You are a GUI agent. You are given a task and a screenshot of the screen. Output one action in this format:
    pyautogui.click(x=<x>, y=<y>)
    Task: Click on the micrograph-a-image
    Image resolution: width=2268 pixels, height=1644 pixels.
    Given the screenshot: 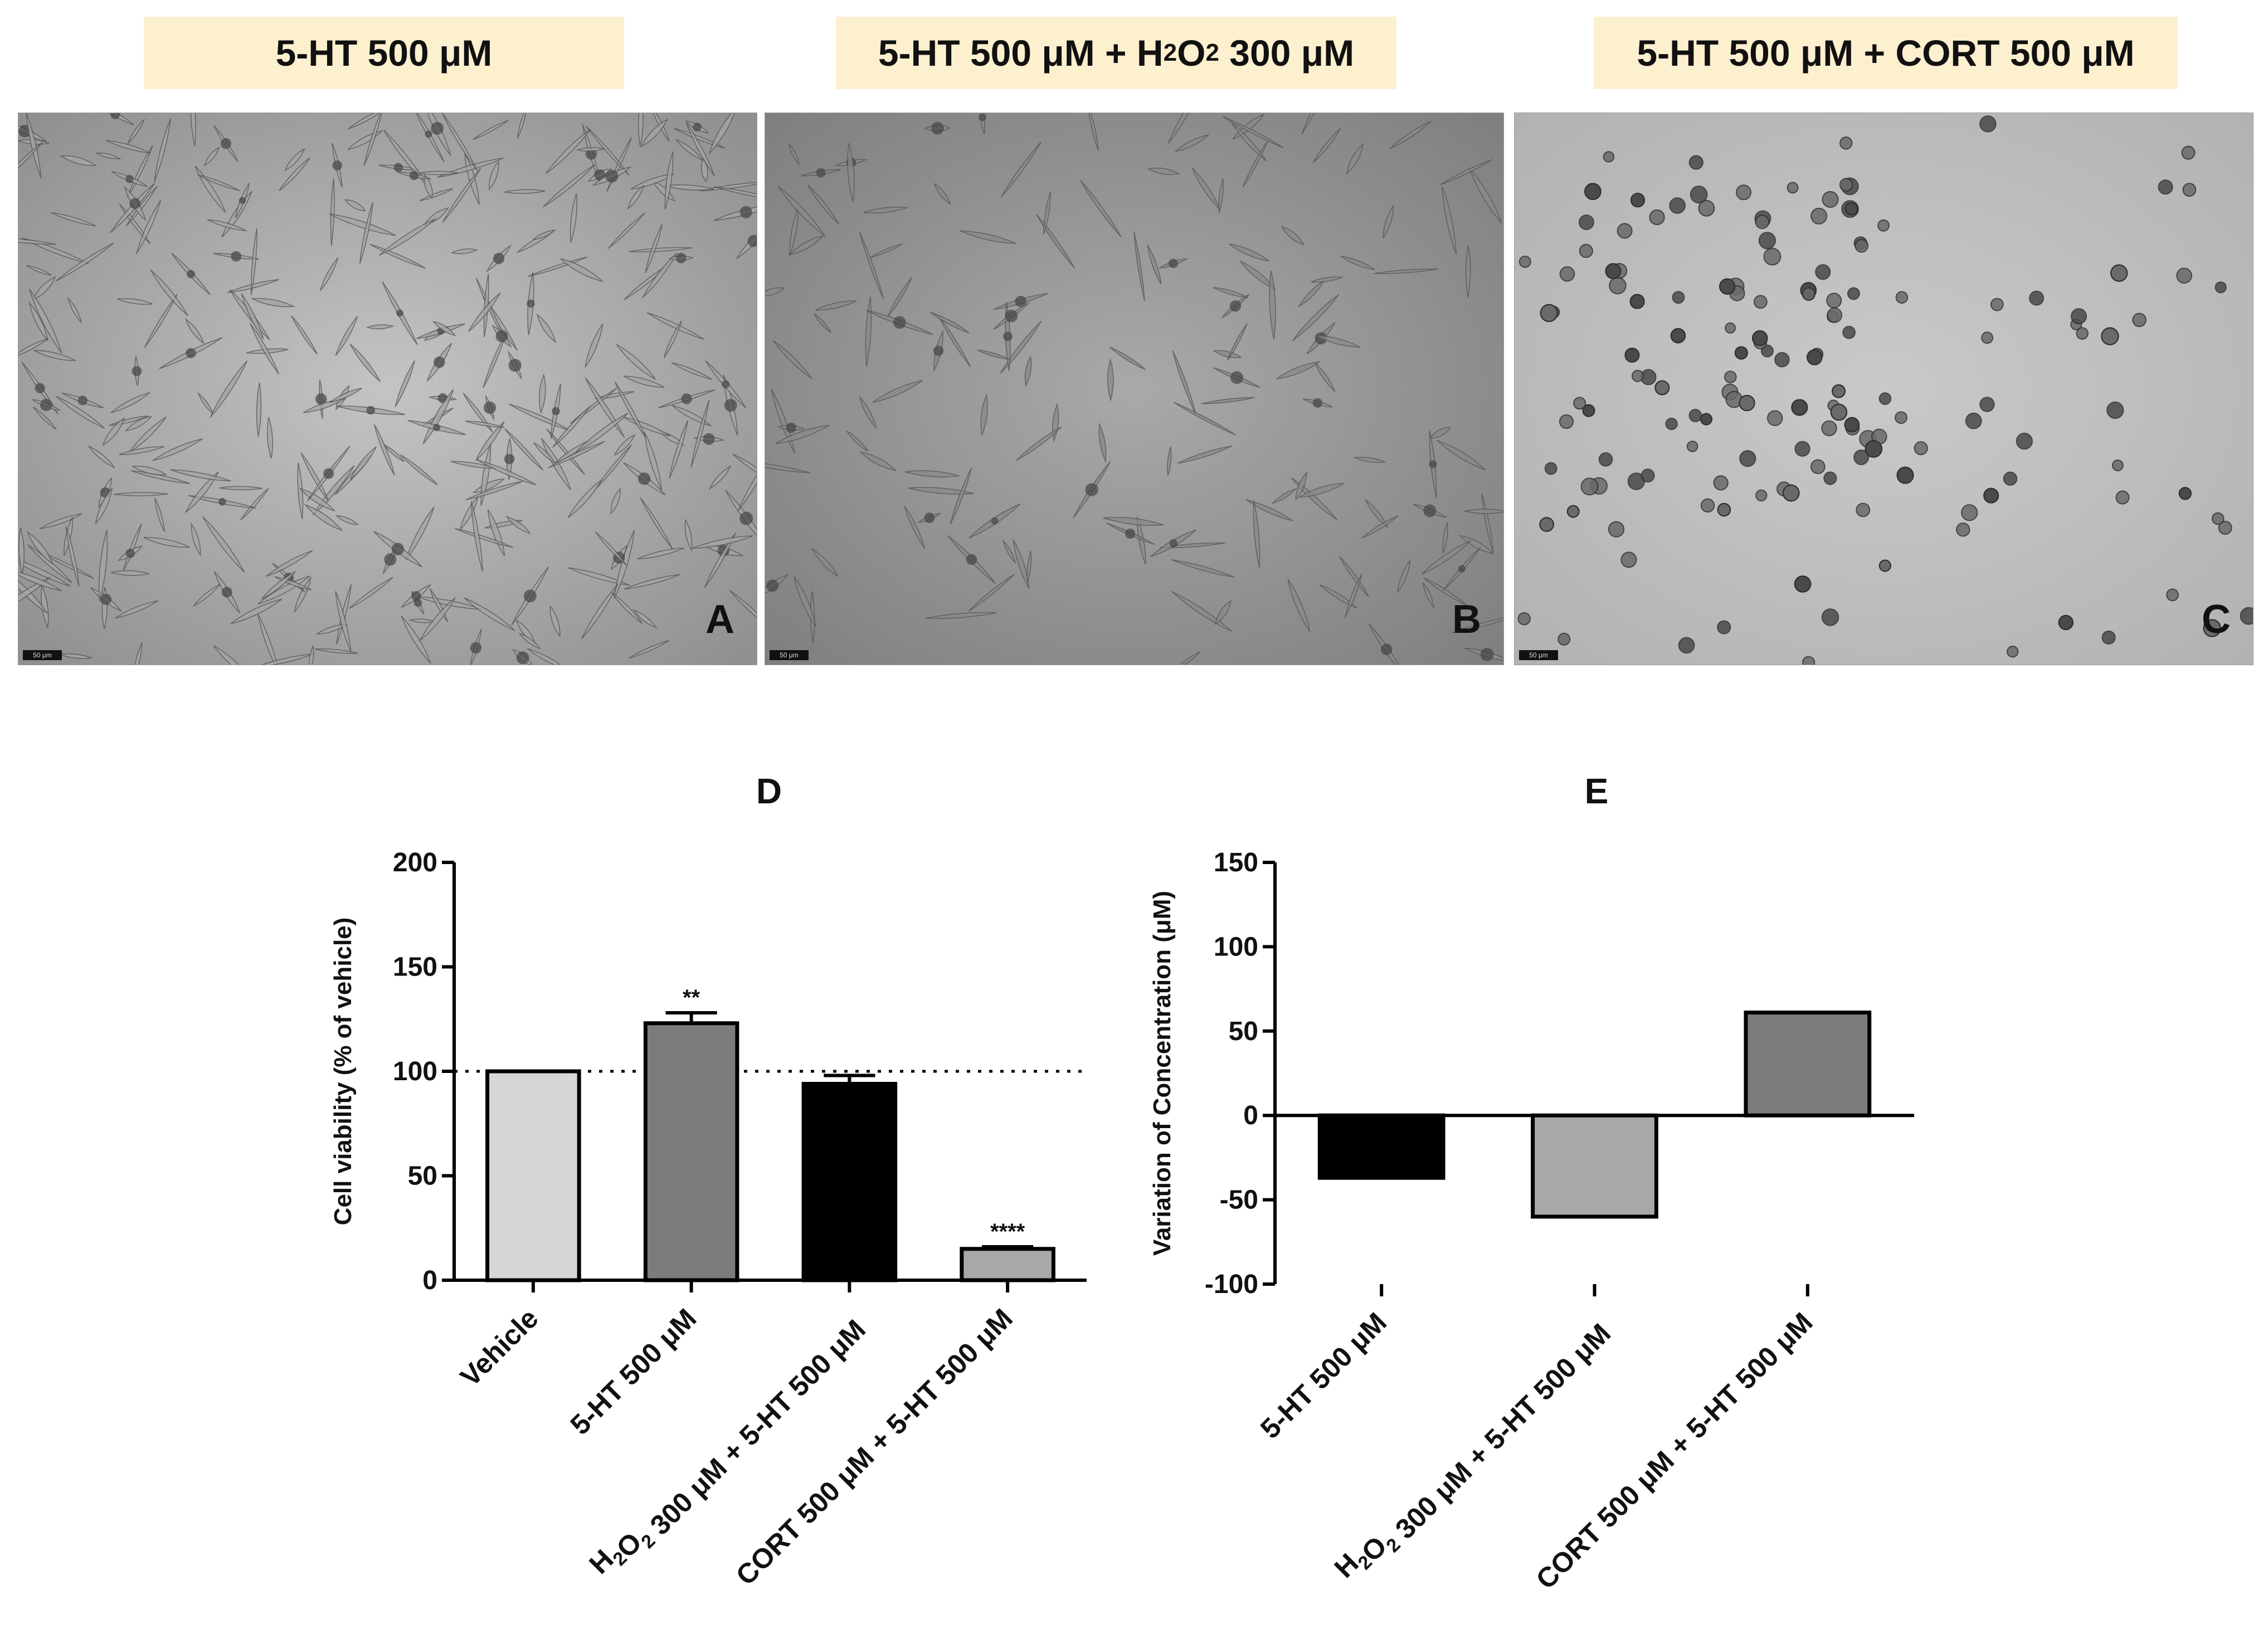 What is the action you would take?
    pyautogui.click(x=387, y=389)
    